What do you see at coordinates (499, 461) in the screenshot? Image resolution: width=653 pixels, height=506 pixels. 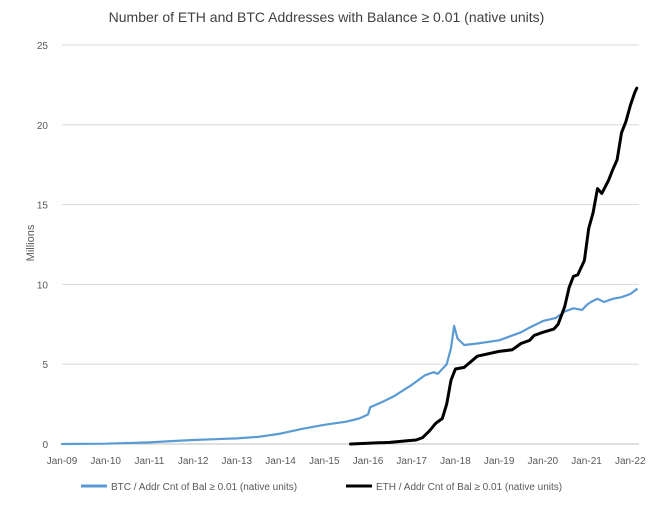 I see `x-tick-label: Jan-19` at bounding box center [499, 461].